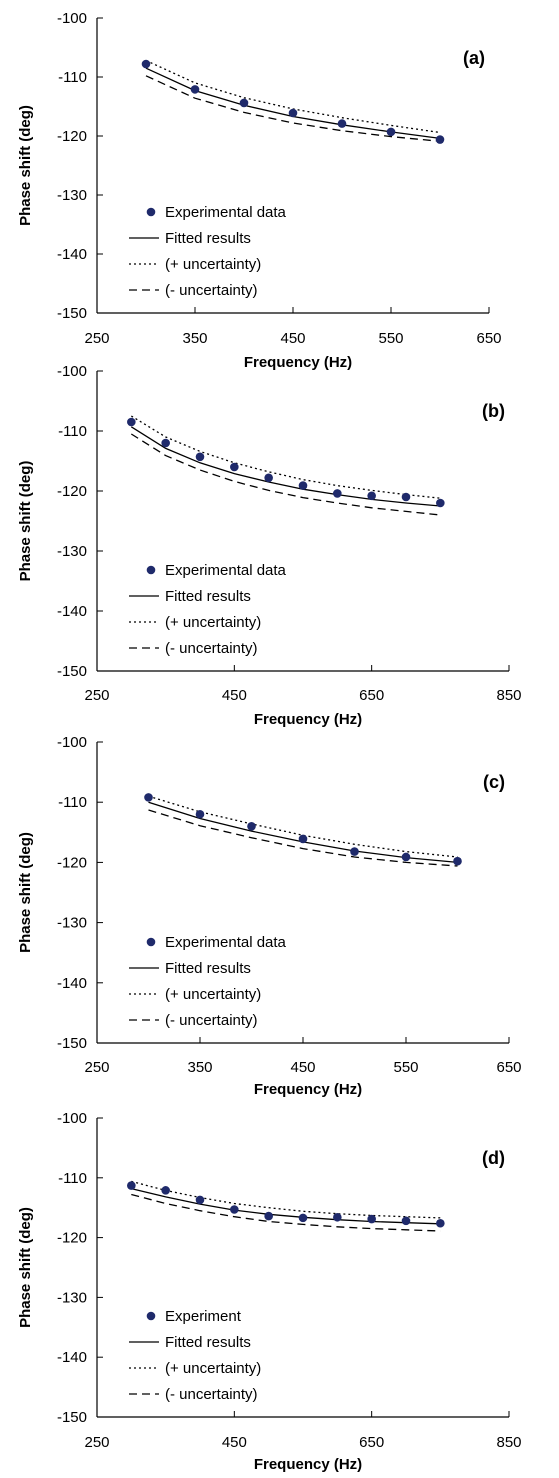 The width and height of the screenshot is (559, 1478). What do you see at coordinates (493, 1158) in the screenshot?
I see `panel-label: (d)` at bounding box center [493, 1158].